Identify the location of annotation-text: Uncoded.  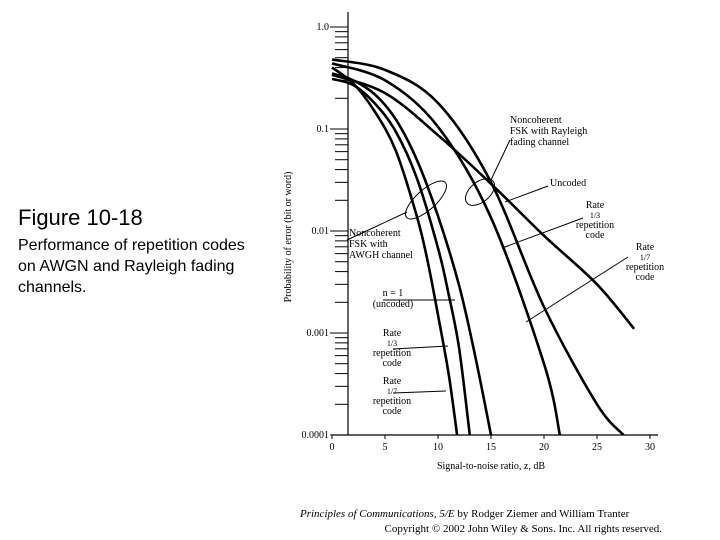
(568, 183).